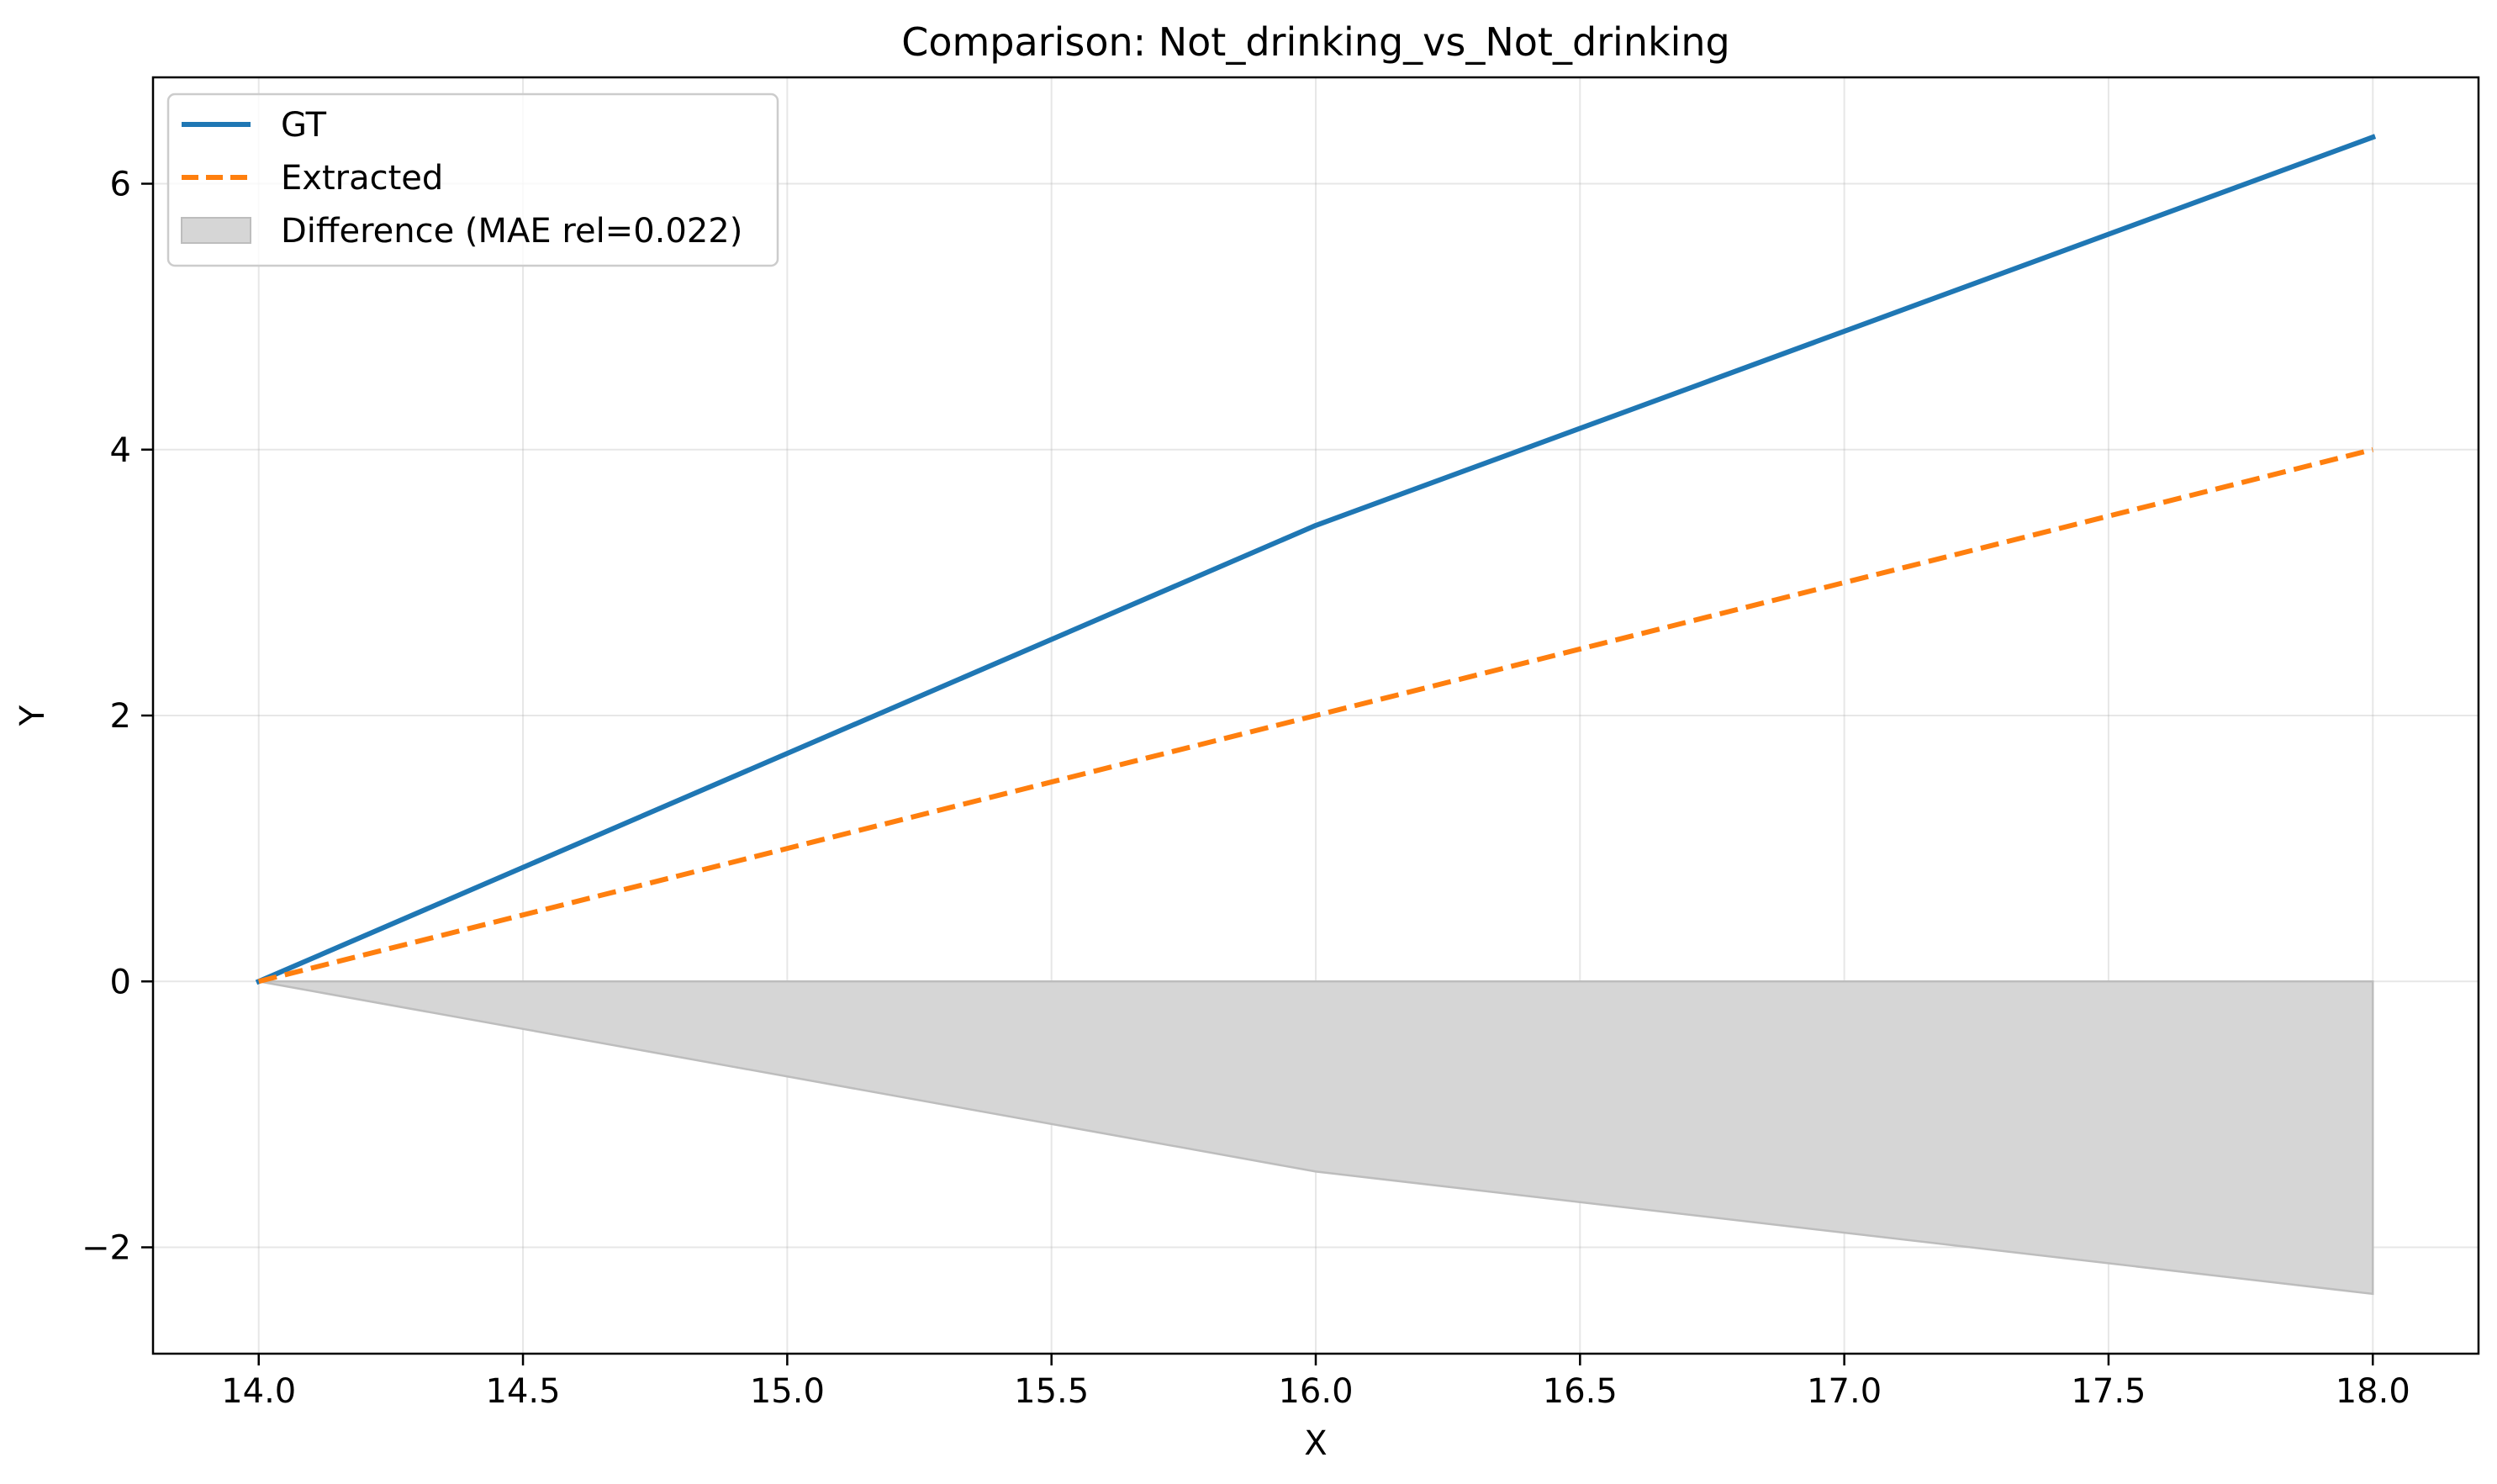  What do you see at coordinates (32, 715) in the screenshot?
I see `y-axis-title: Y` at bounding box center [32, 715].